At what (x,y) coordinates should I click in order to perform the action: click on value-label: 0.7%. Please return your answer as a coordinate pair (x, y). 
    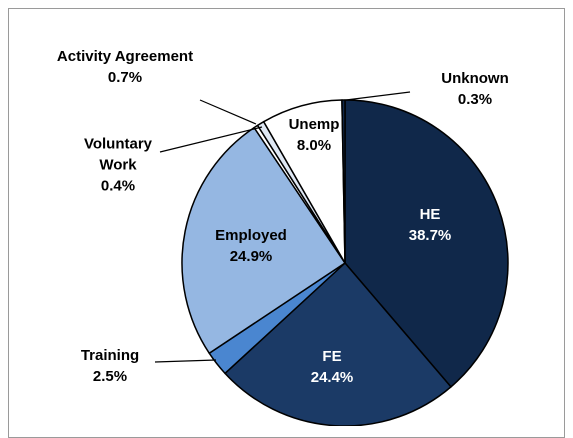
    Looking at the image, I should click on (125, 77).